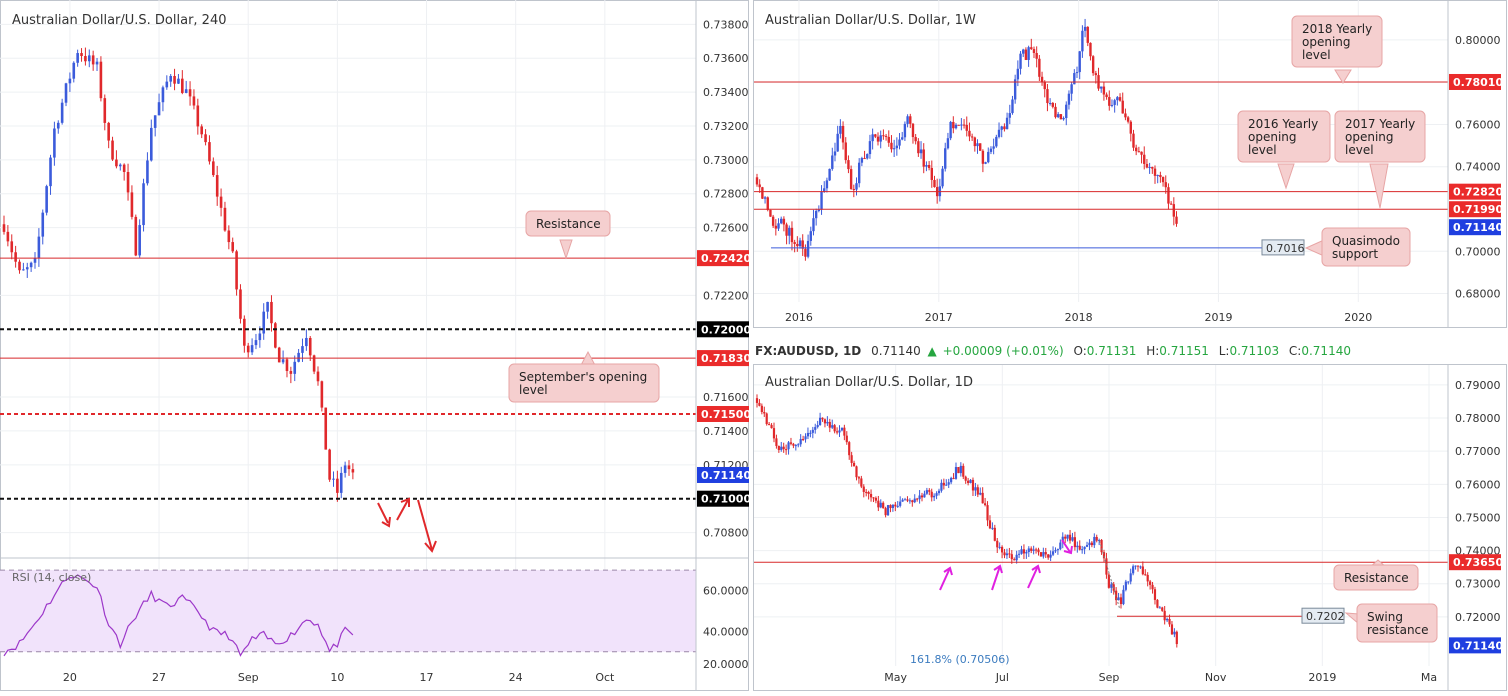 The height and width of the screenshot is (696, 1508). I want to click on swing-resistance-callout-box, so click(1397, 623).